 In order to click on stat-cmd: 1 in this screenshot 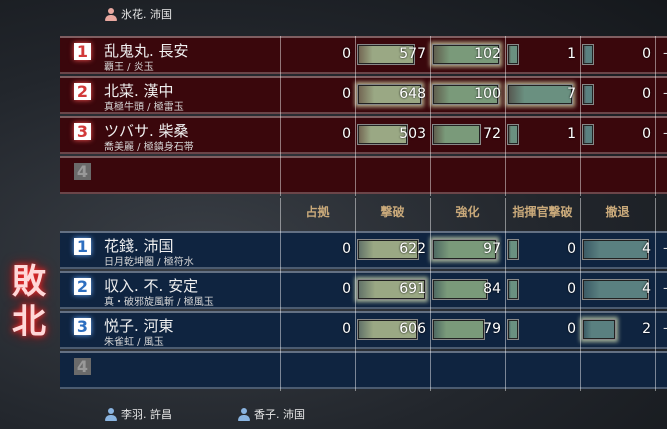, I will do `click(542, 55)`.